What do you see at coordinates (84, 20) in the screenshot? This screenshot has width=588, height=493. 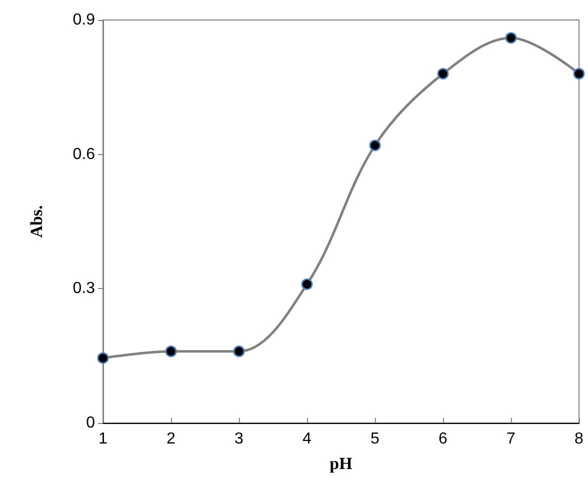 I see `y-tick-label: 0.9` at bounding box center [84, 20].